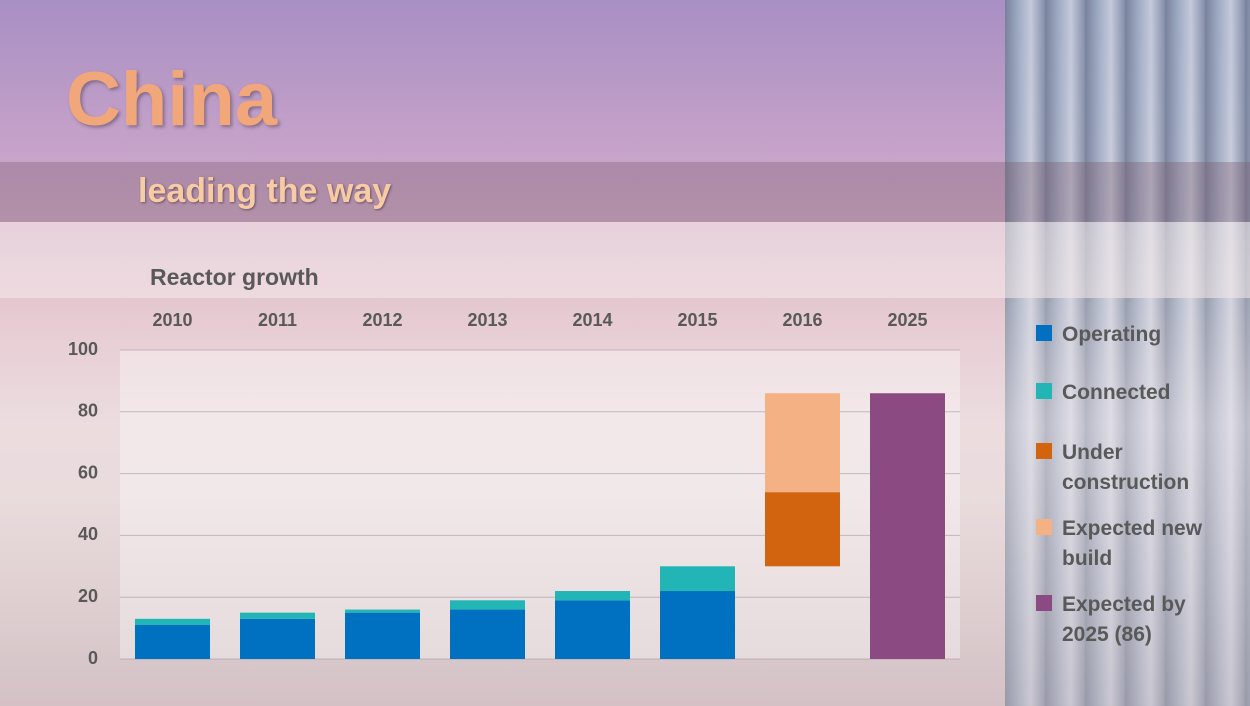  Describe the element at coordinates (1124, 619) in the screenshot. I see `legend-label: Expected by 2025 (86)` at that location.